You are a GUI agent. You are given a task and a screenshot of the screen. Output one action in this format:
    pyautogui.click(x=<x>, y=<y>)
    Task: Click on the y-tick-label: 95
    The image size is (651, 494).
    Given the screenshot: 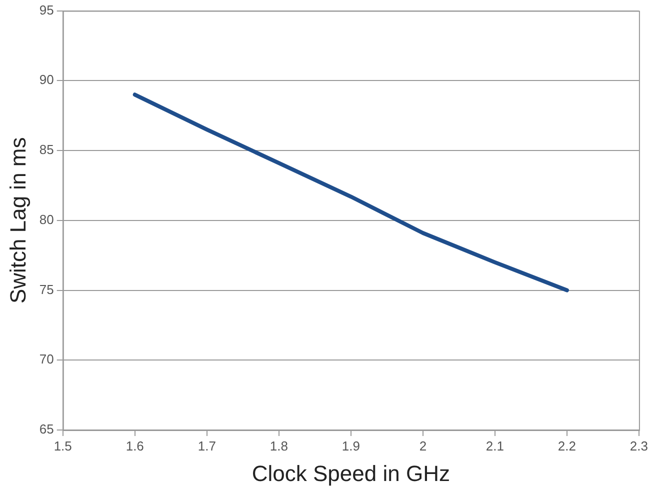 What is the action you would take?
    pyautogui.click(x=46, y=10)
    